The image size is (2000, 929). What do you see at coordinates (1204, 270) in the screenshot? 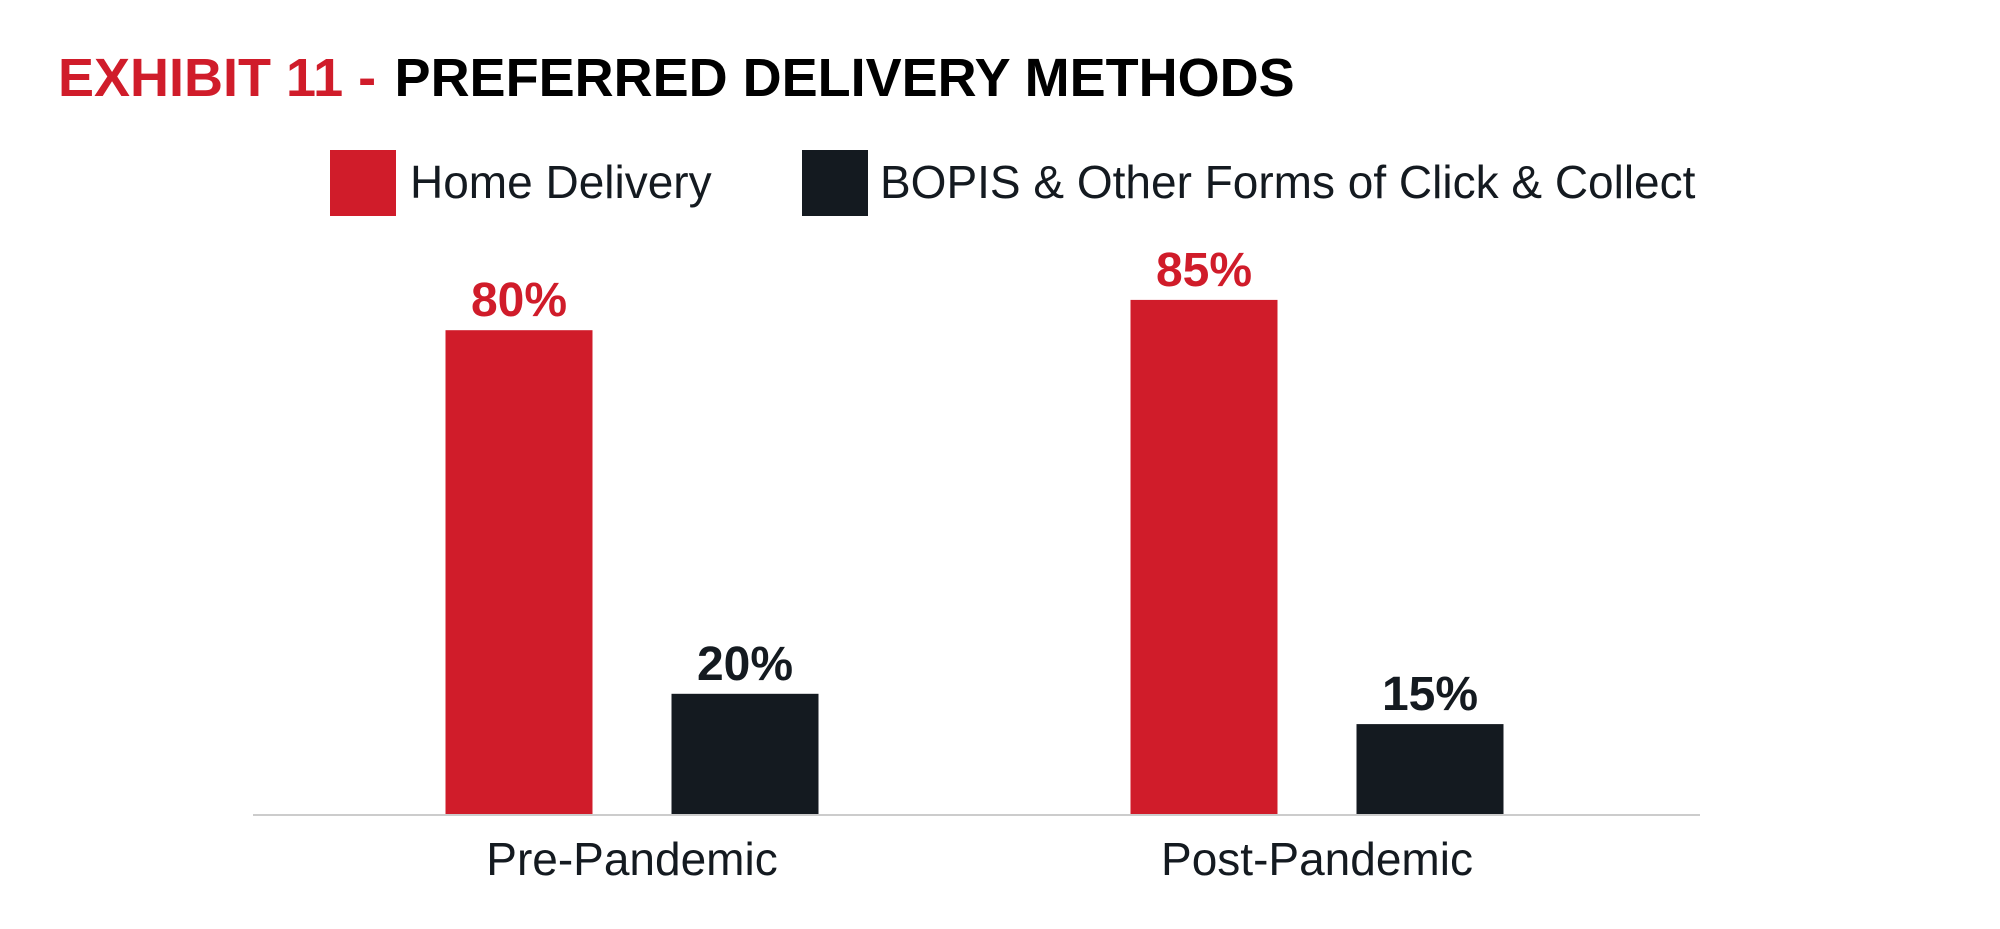
I see `data-label-home-delivery-post-pandemic: 85%` at bounding box center [1204, 270].